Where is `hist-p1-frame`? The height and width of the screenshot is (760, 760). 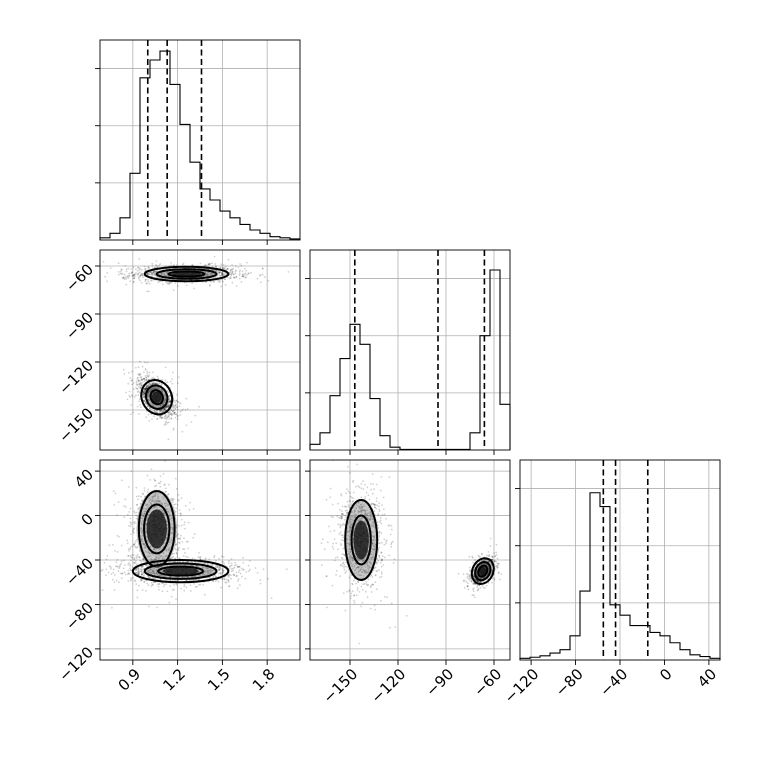 hist-p1-frame is located at coordinates (200, 140).